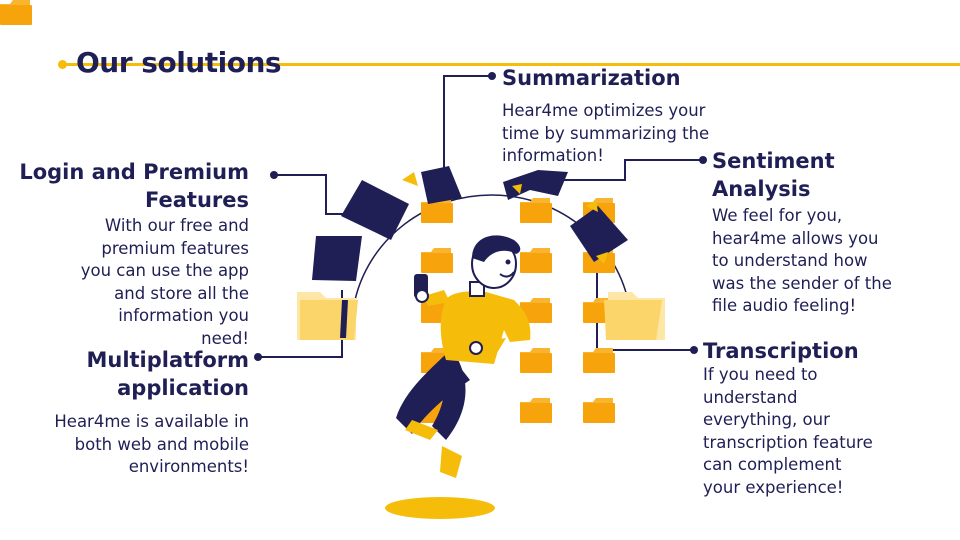  I want to click on folder-grid, so click(16, 12).